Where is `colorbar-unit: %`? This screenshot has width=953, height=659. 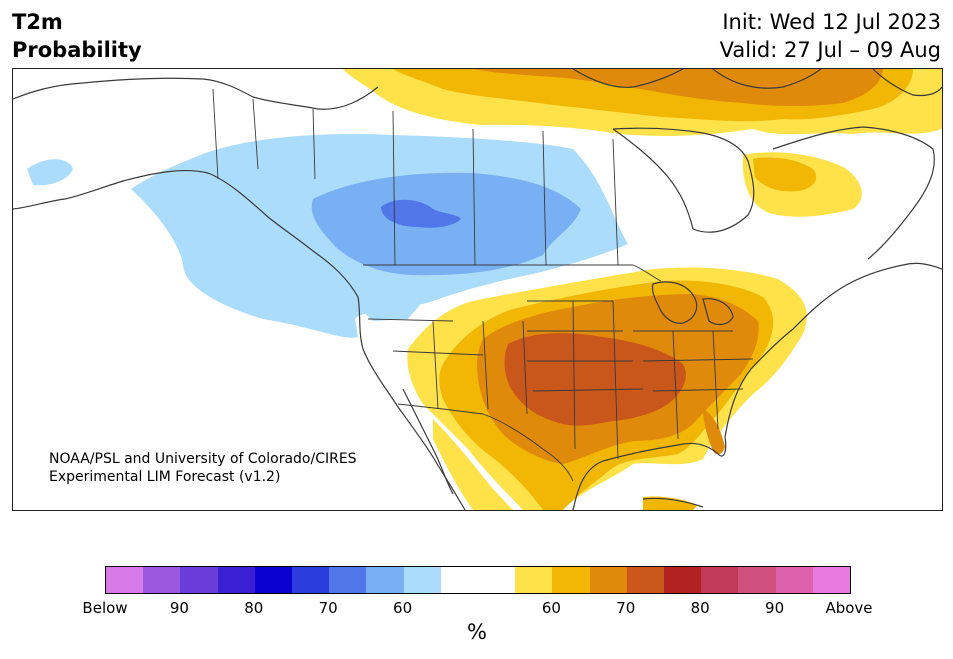 colorbar-unit: % is located at coordinates (477, 632).